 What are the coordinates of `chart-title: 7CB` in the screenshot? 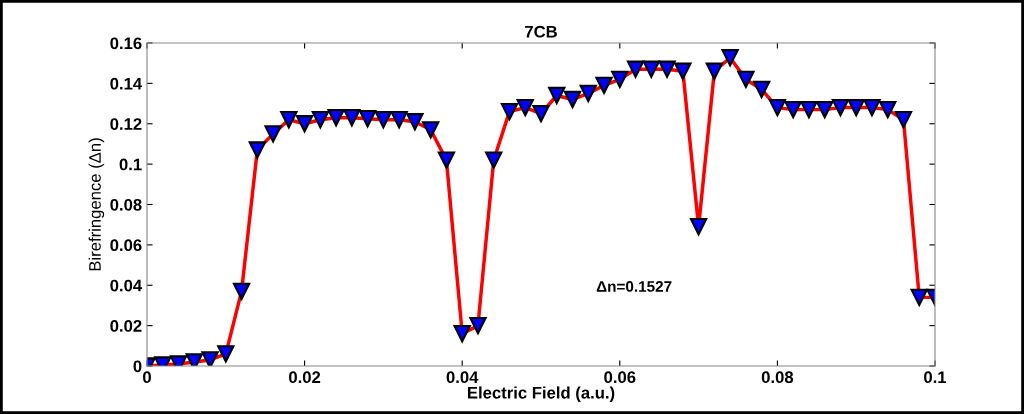 It's located at (541, 31).